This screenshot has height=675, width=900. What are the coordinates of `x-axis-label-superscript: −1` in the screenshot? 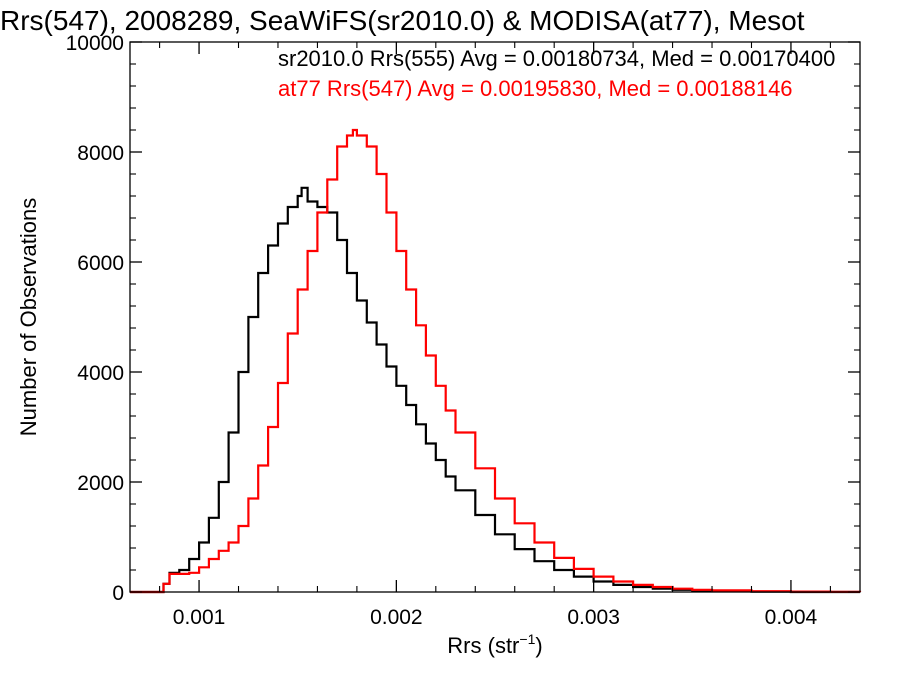 It's located at (527, 639).